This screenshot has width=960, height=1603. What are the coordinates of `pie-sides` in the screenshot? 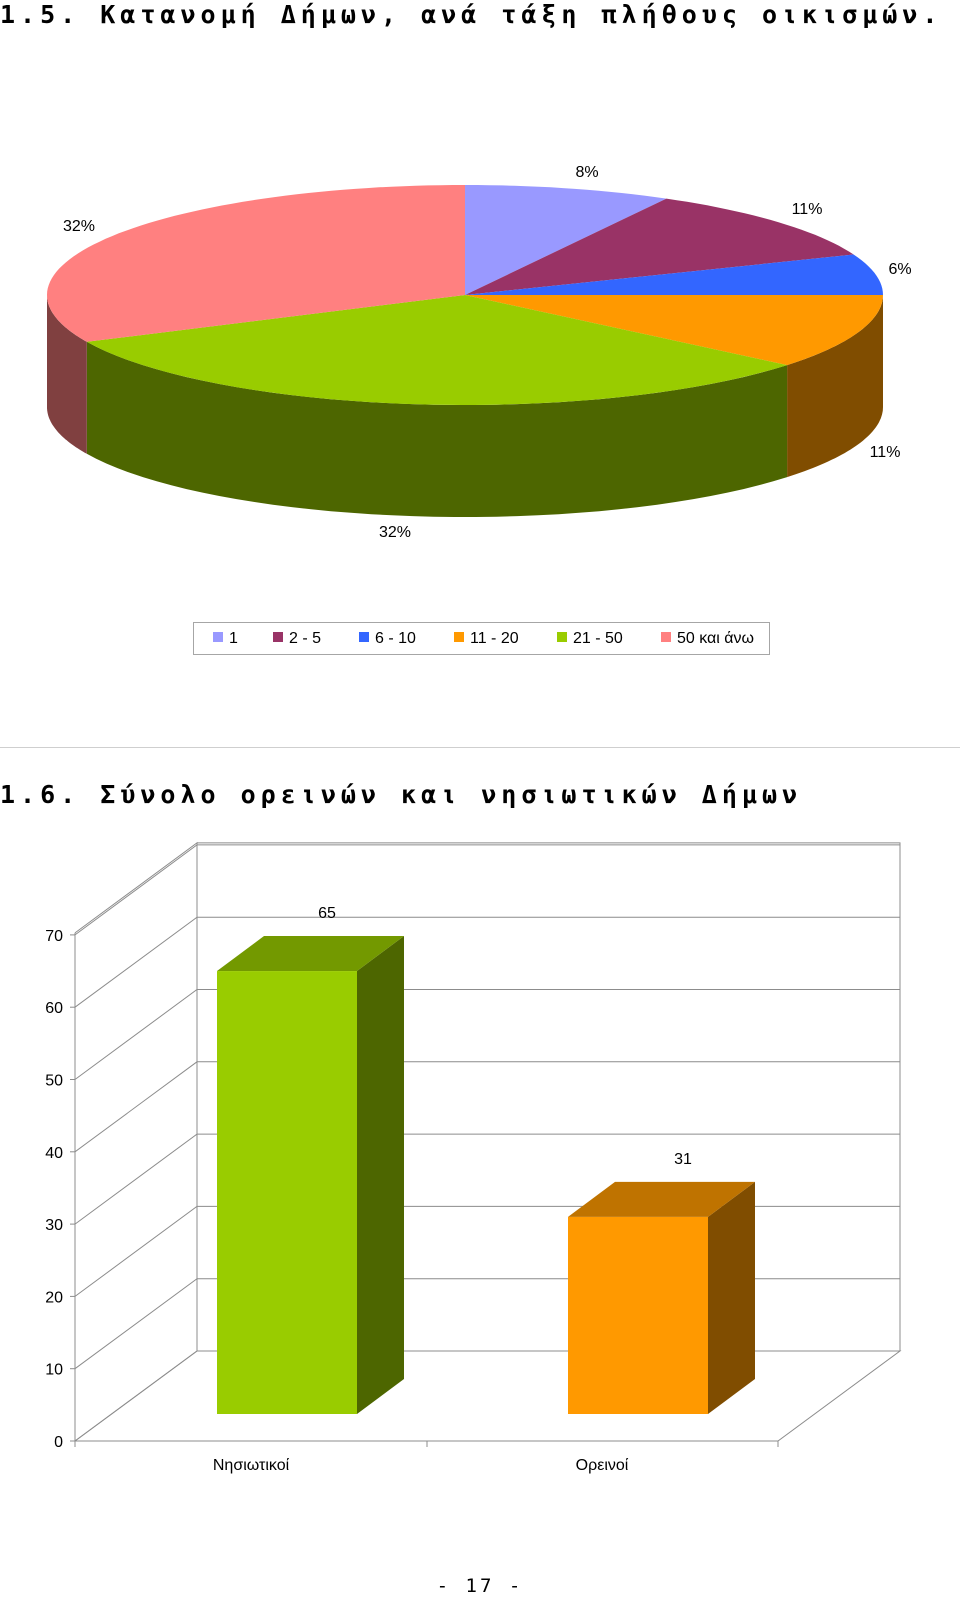 It's located at (465, 406).